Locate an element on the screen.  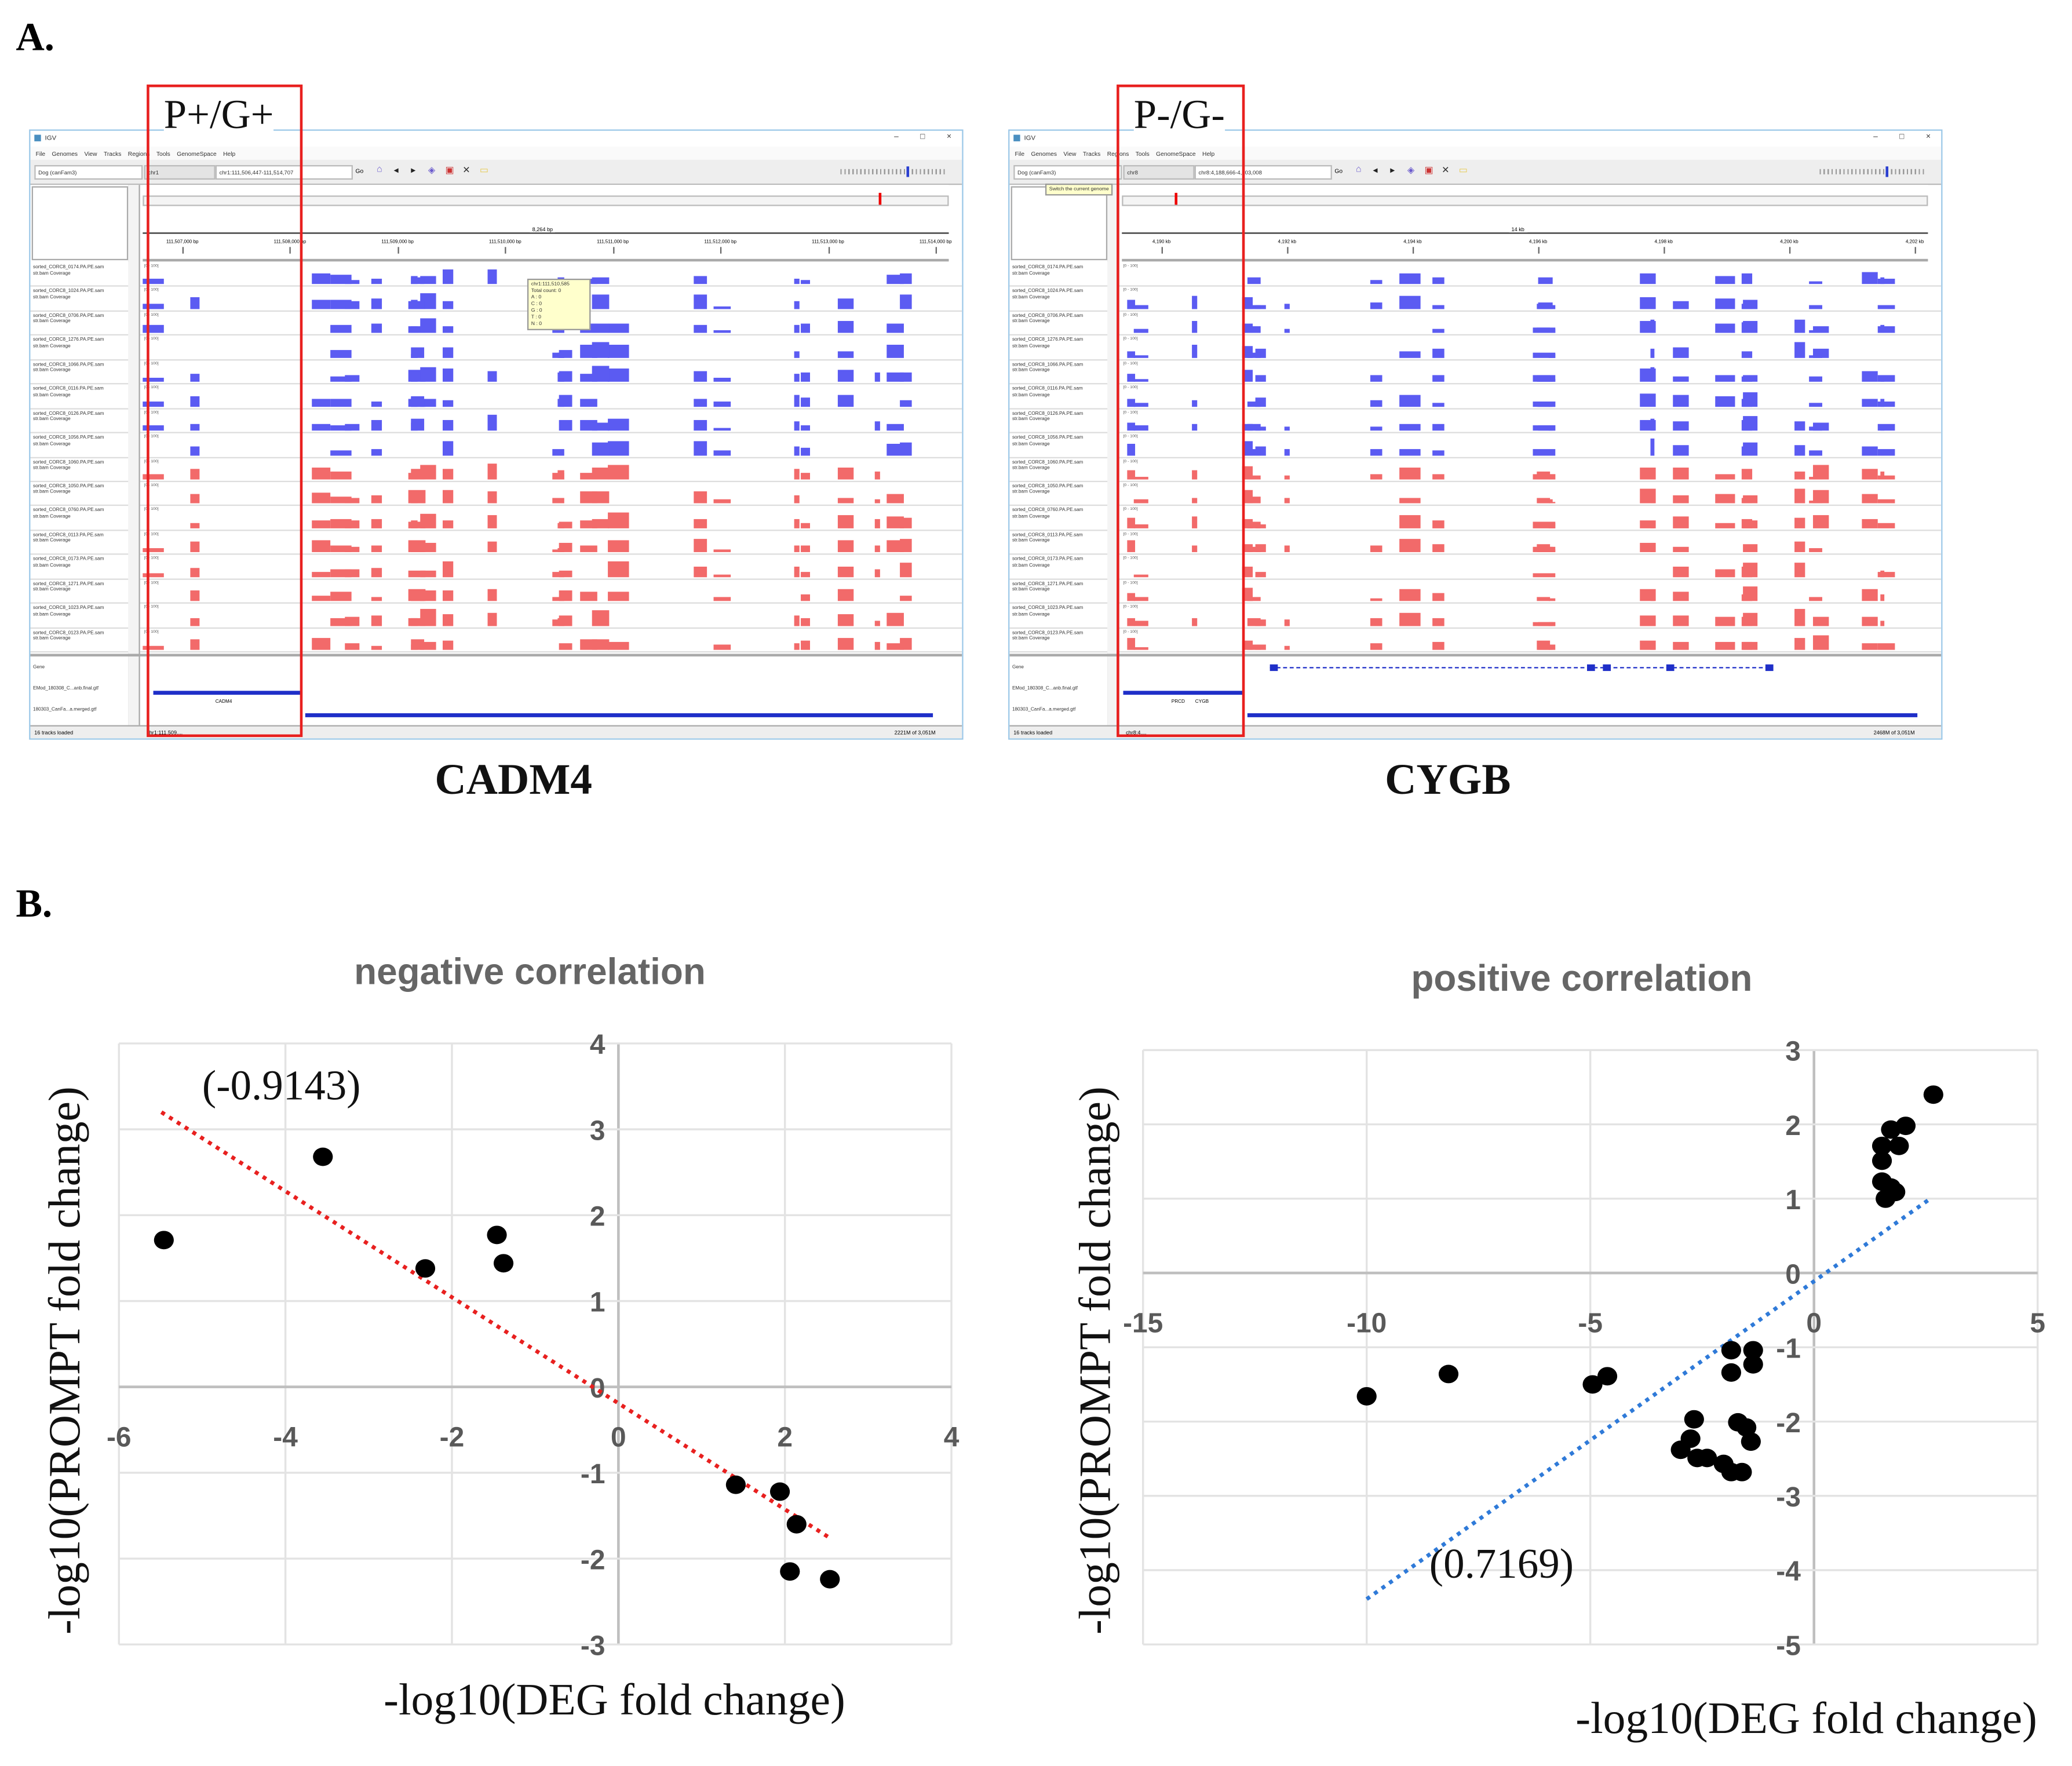
menu-regions: Regions is located at coordinates (138, 153).